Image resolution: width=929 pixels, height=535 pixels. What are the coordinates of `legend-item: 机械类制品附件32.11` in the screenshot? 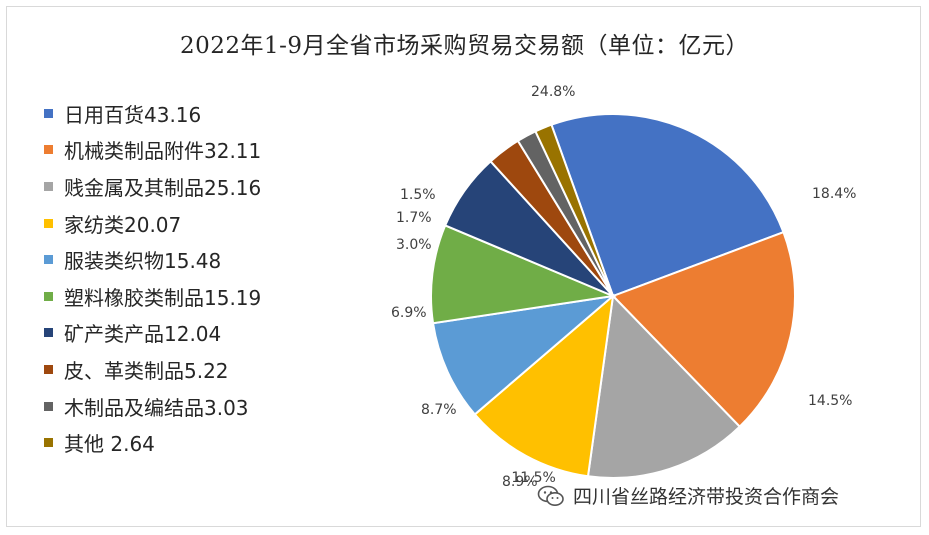 It's located at (194, 150).